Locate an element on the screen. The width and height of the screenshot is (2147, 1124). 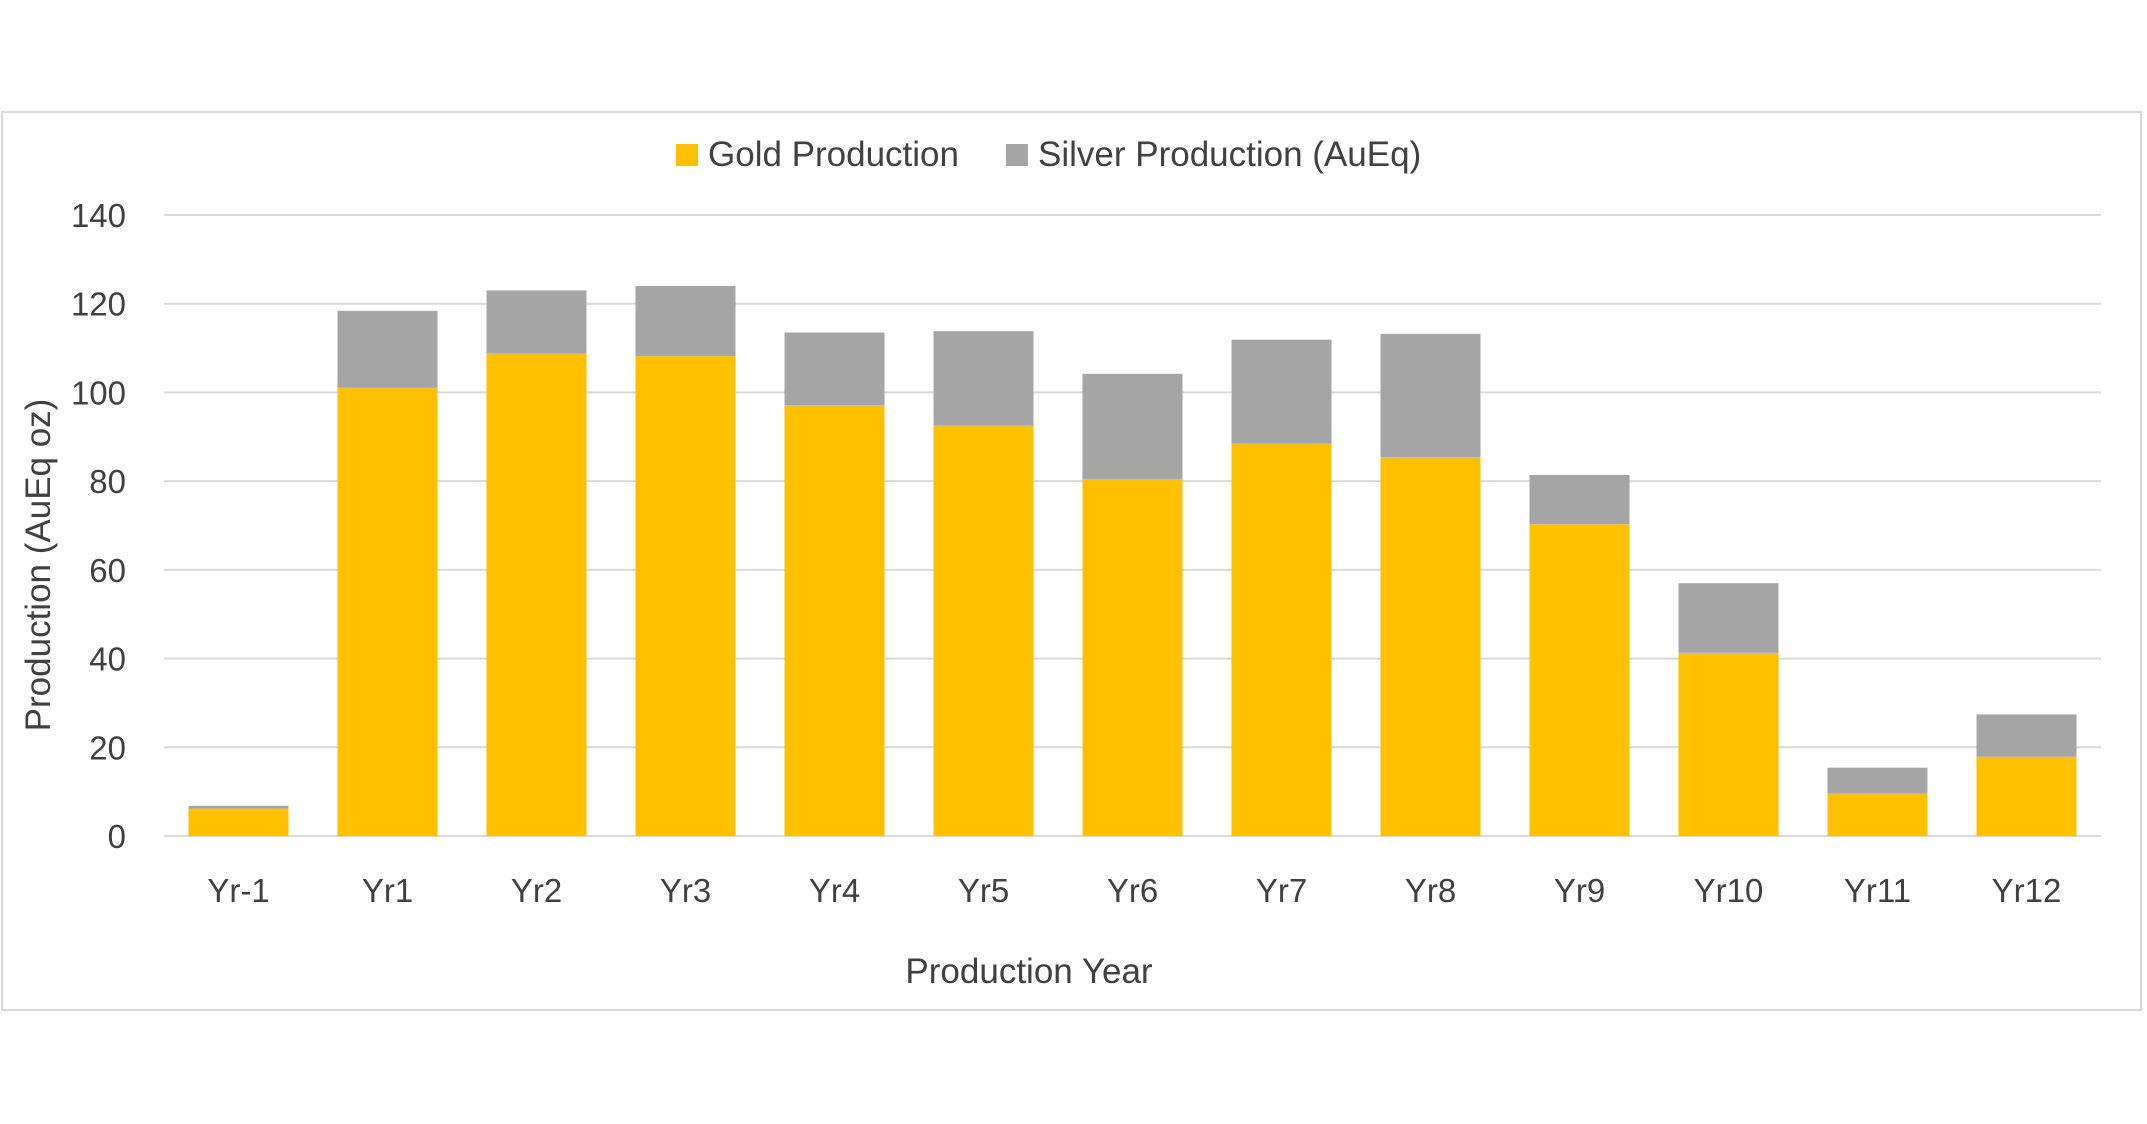
bar-silver-Yr6 is located at coordinates (1132, 426).